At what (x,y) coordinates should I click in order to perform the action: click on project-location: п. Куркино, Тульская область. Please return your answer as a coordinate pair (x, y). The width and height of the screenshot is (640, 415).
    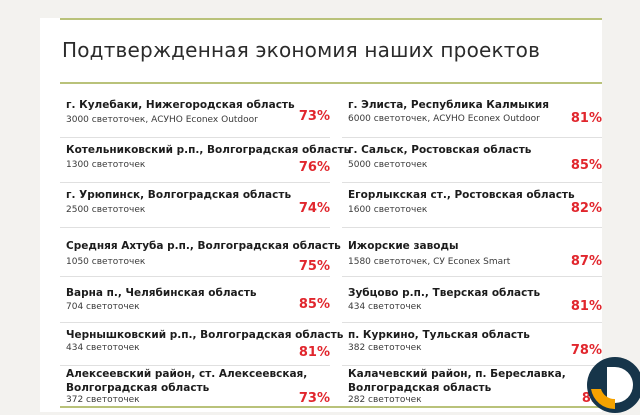
    Looking at the image, I should click on (439, 335).